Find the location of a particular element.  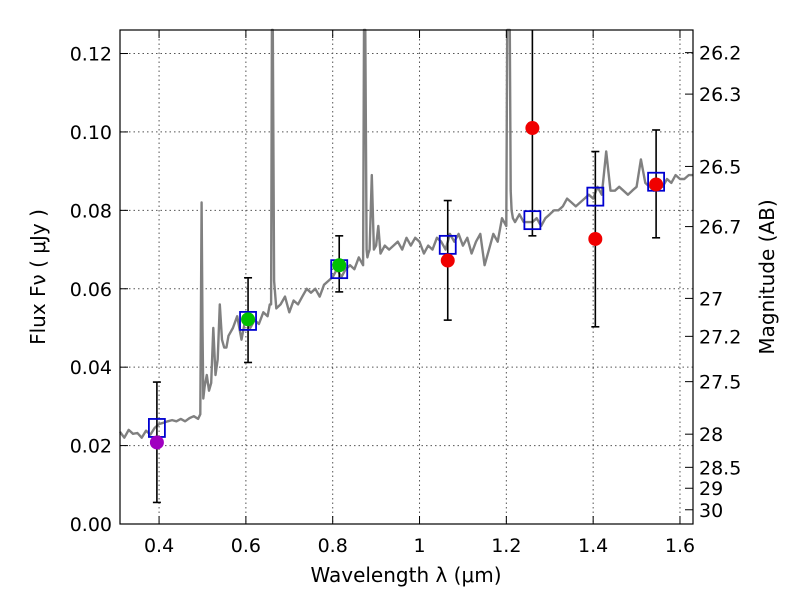

y-tick-label: 0.10 is located at coordinates (91, 133).